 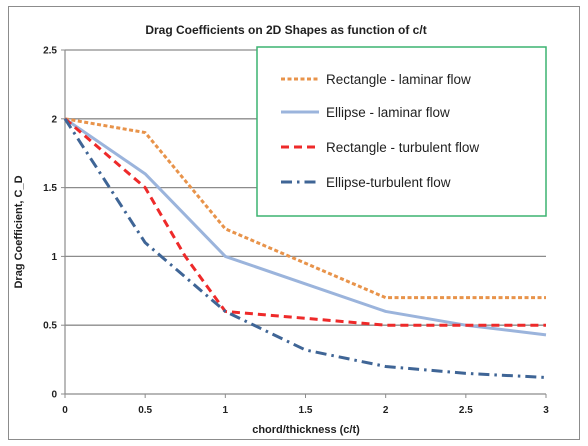 I want to click on y-tick-label: 2, so click(x=54, y=119).